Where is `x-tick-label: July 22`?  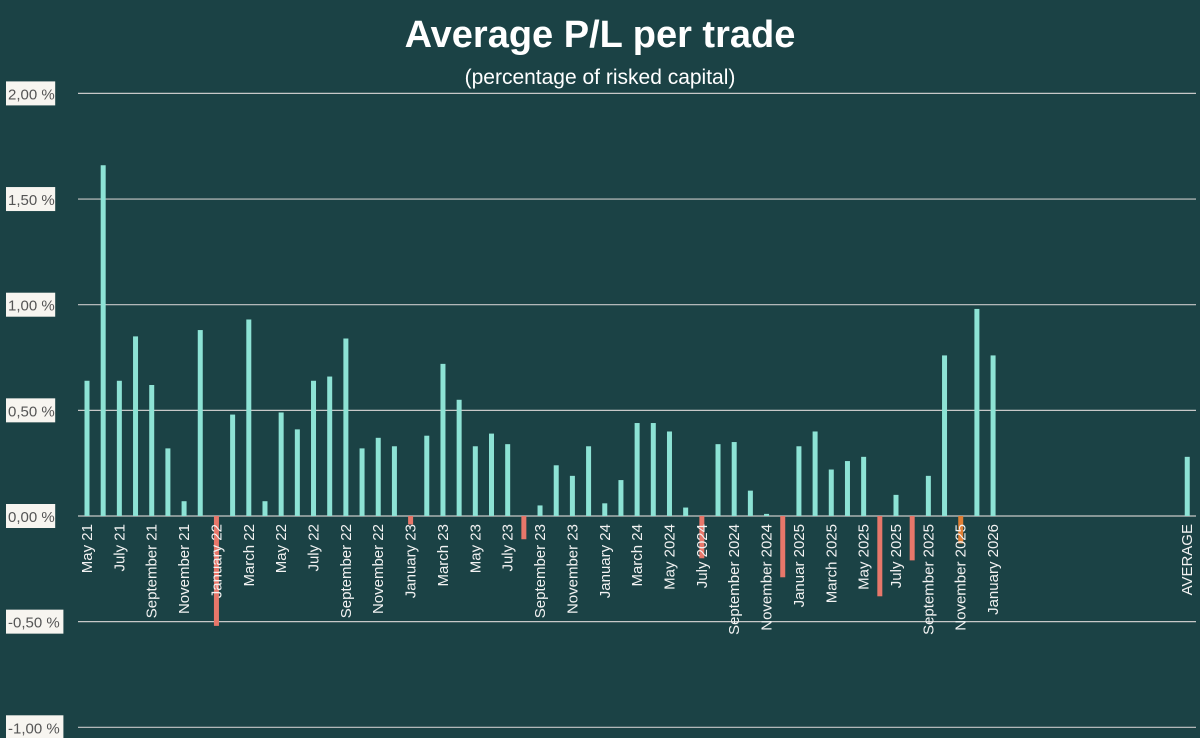 x-tick-label: July 22 is located at coordinates (314, 548).